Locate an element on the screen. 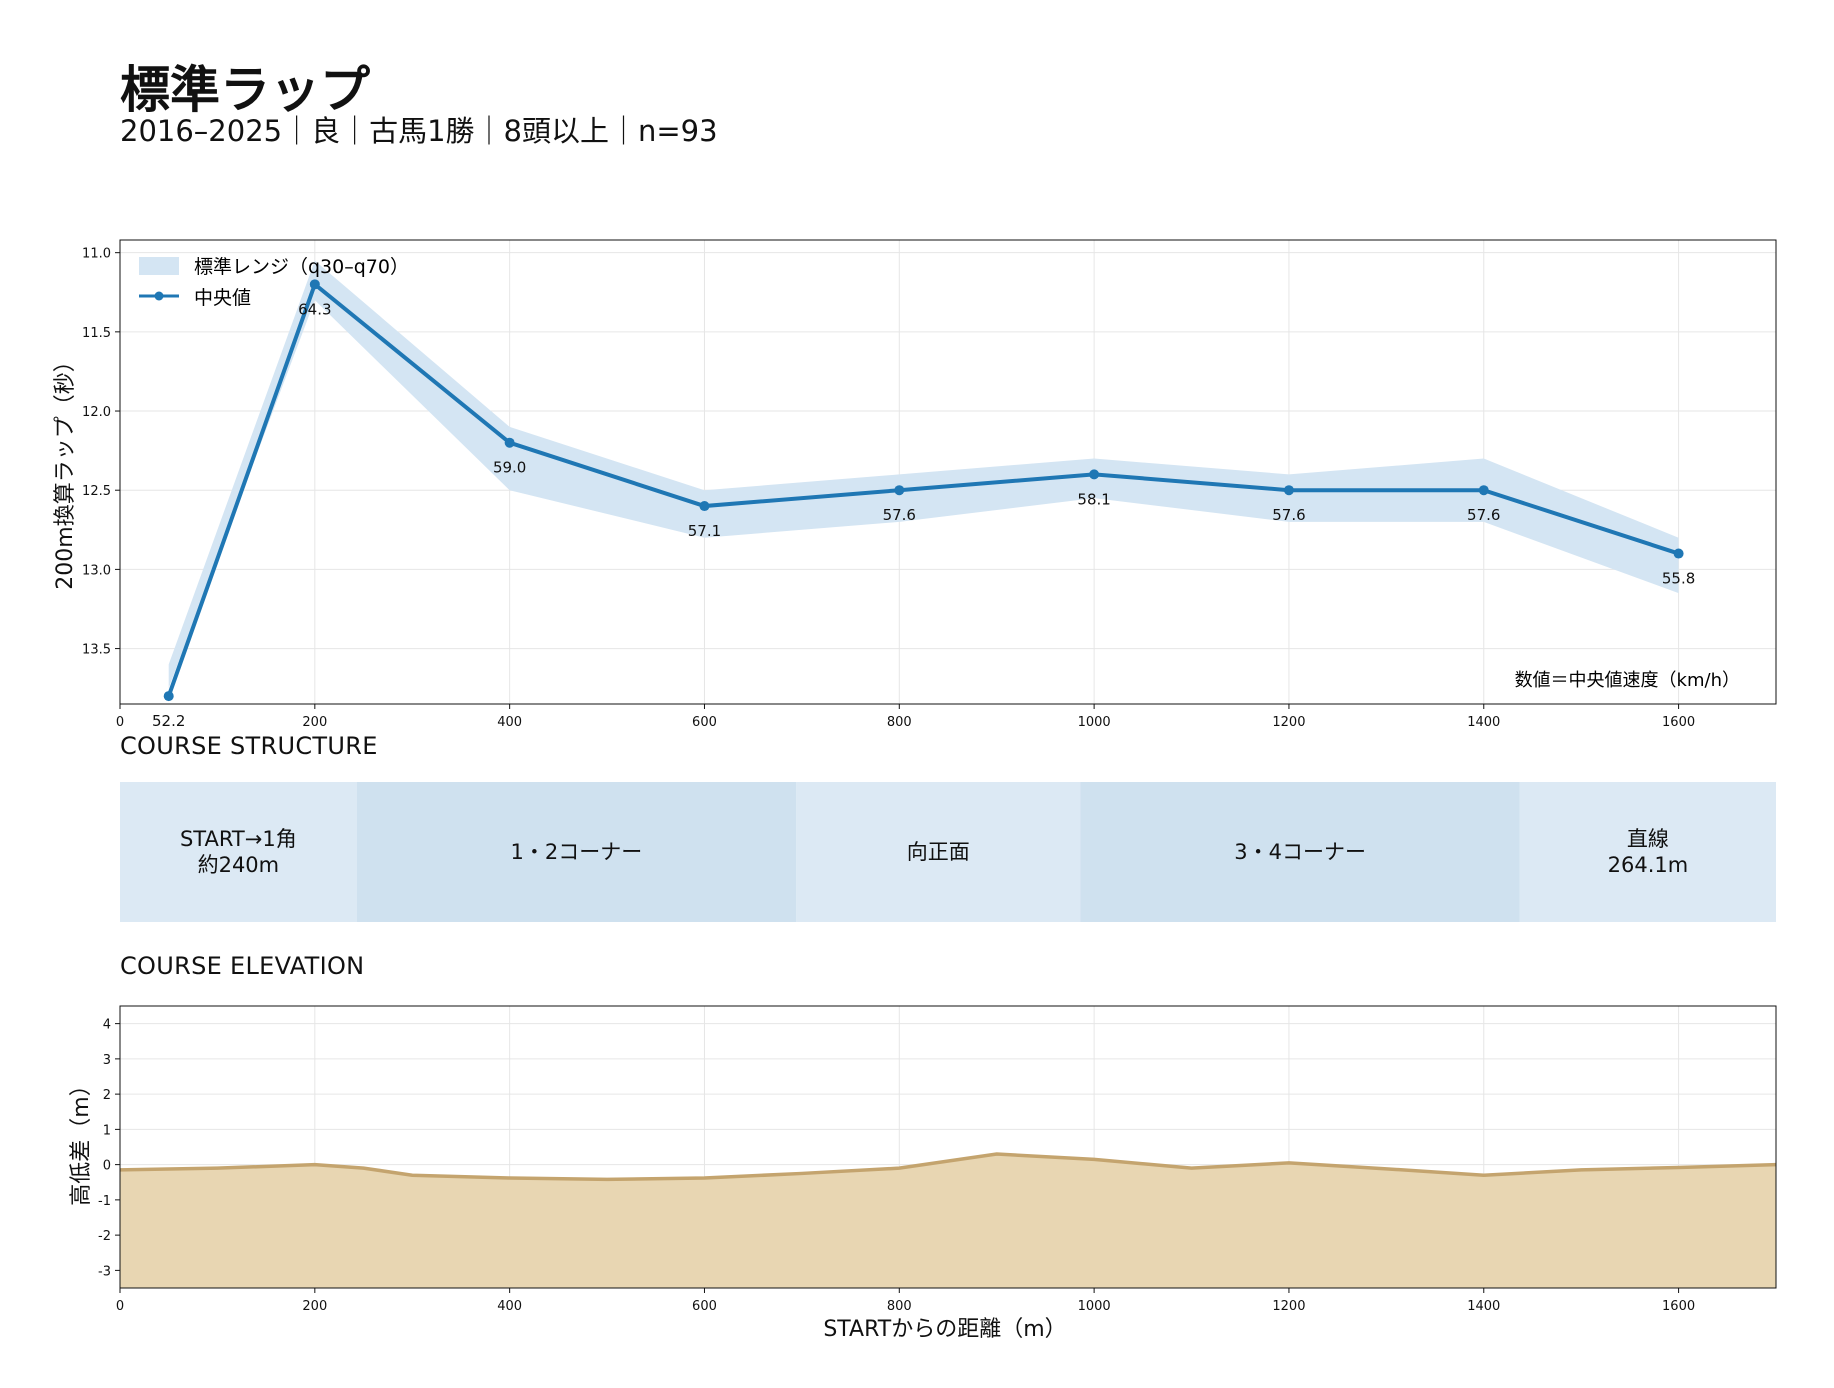 The image size is (1834, 1388). elev-x-tick-label-3: 600 is located at coordinates (704, 1306).